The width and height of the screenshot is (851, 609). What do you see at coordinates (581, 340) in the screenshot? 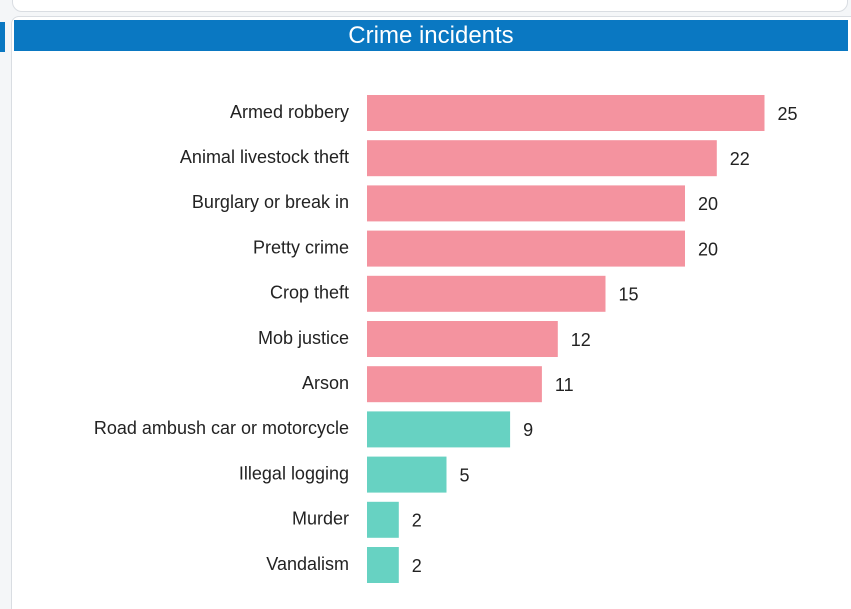
I see `data-label: 12` at bounding box center [581, 340].